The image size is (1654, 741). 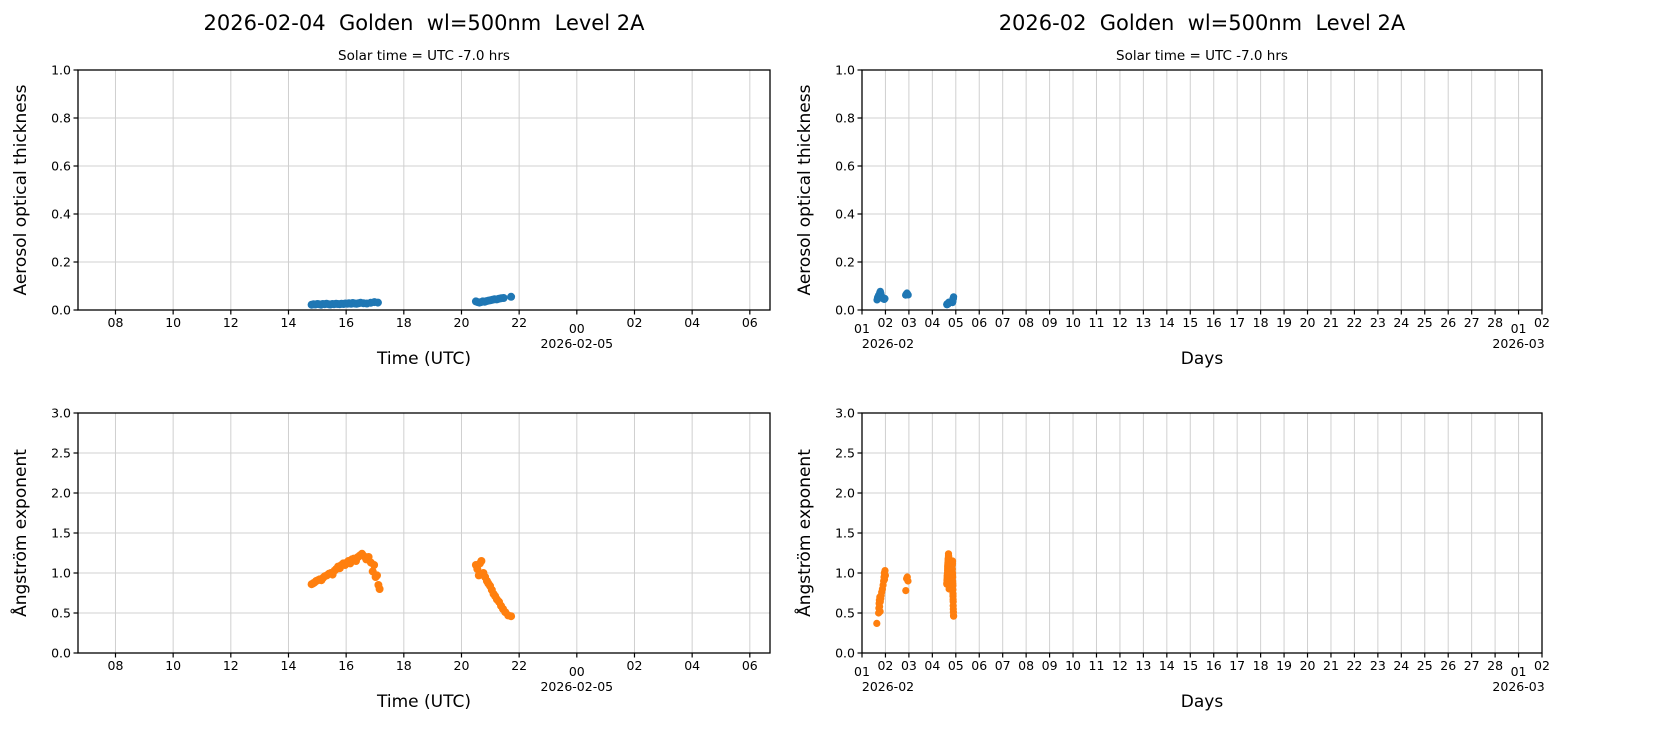 I want to click on x-tick-label: 27, so click(x=1472, y=665).